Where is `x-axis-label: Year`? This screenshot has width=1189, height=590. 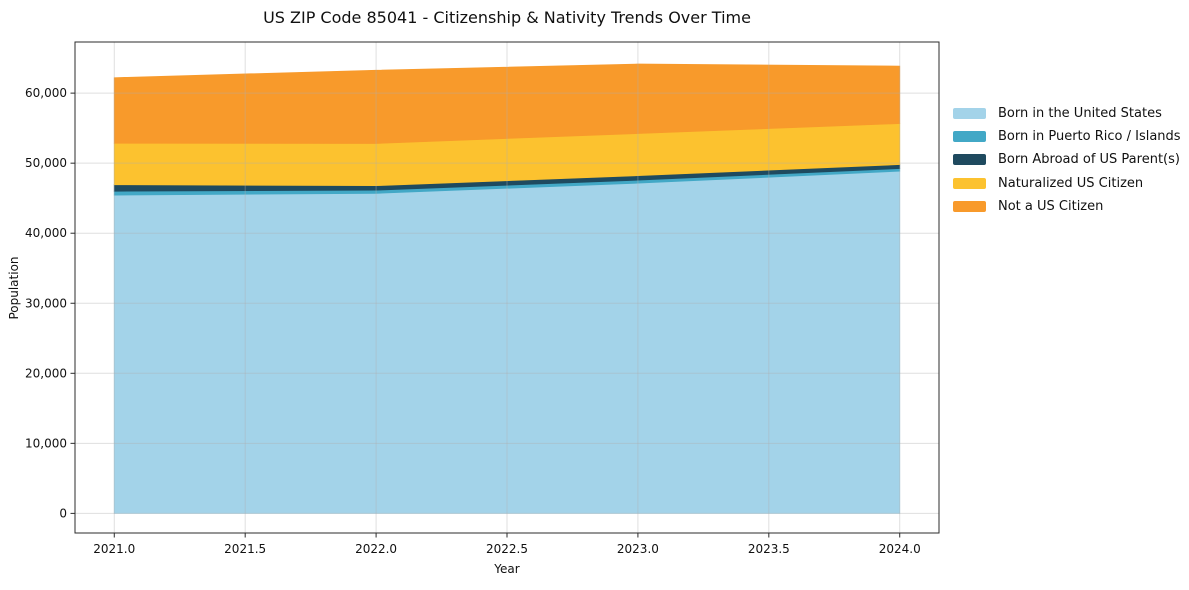
x-axis-label: Year is located at coordinates (507, 569).